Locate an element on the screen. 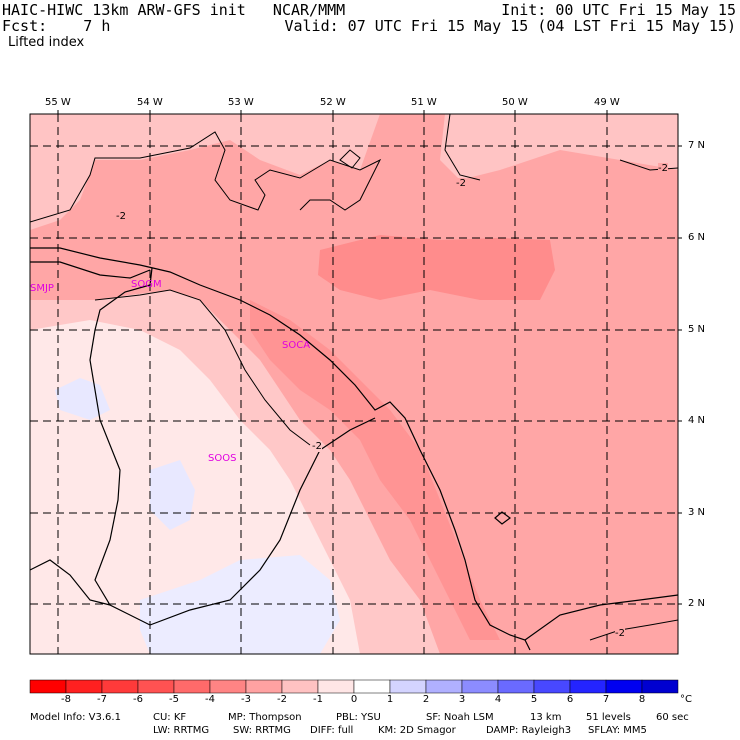 This screenshot has width=740, height=740. sf-info: SF: Noah LSM is located at coordinates (460, 717).